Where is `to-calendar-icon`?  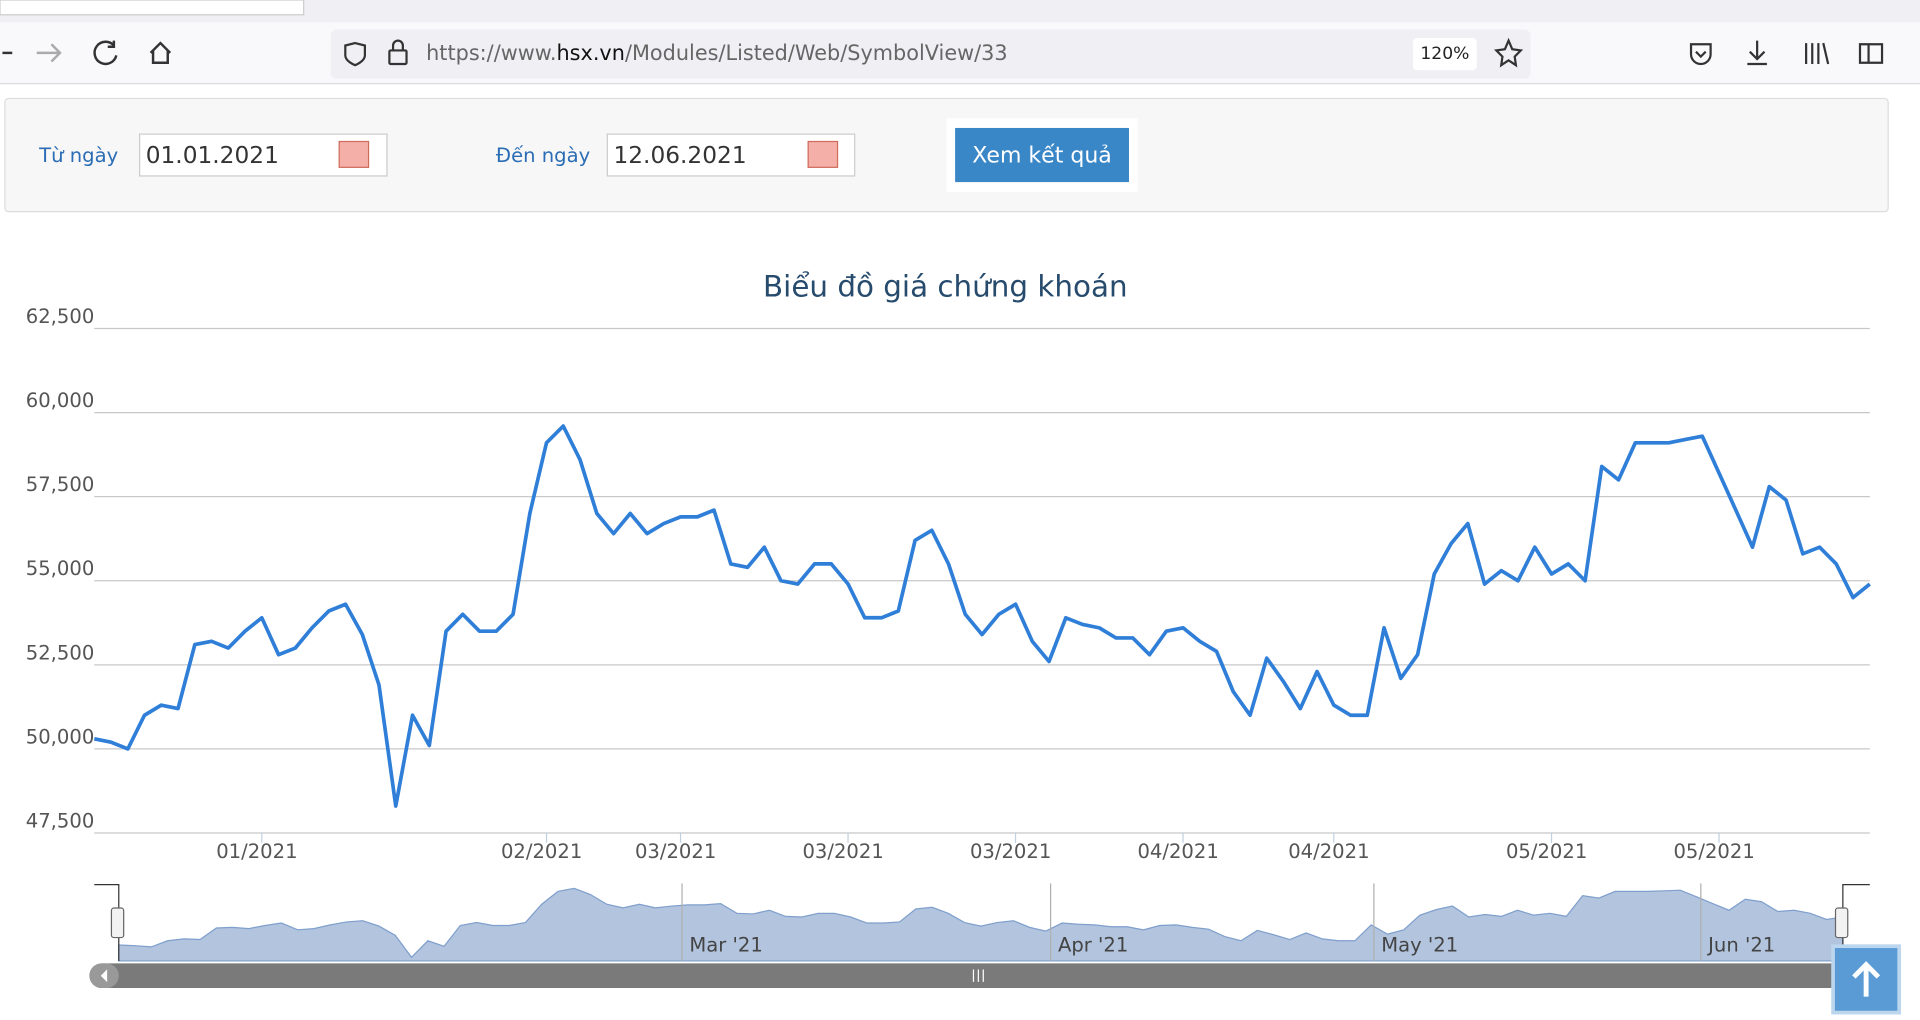
to-calendar-icon is located at coordinates (823, 154).